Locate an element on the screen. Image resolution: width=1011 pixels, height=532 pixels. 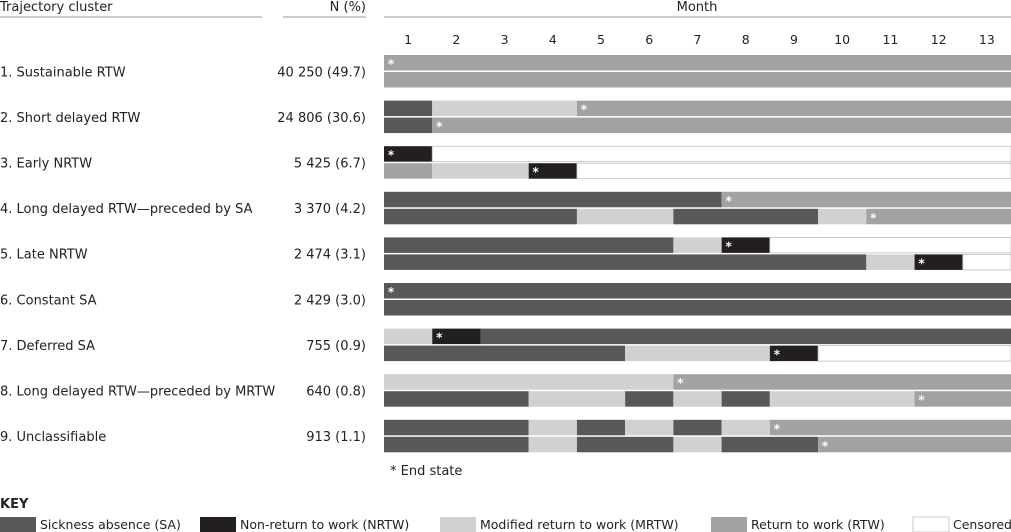
cluster-1: 1. Sustainable RTW 40 250 (49.7) * is located at coordinates (505, 71).